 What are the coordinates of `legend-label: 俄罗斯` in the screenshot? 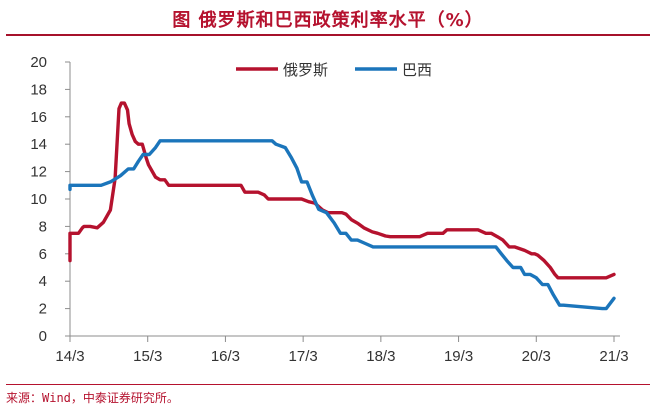 It's located at (305, 70).